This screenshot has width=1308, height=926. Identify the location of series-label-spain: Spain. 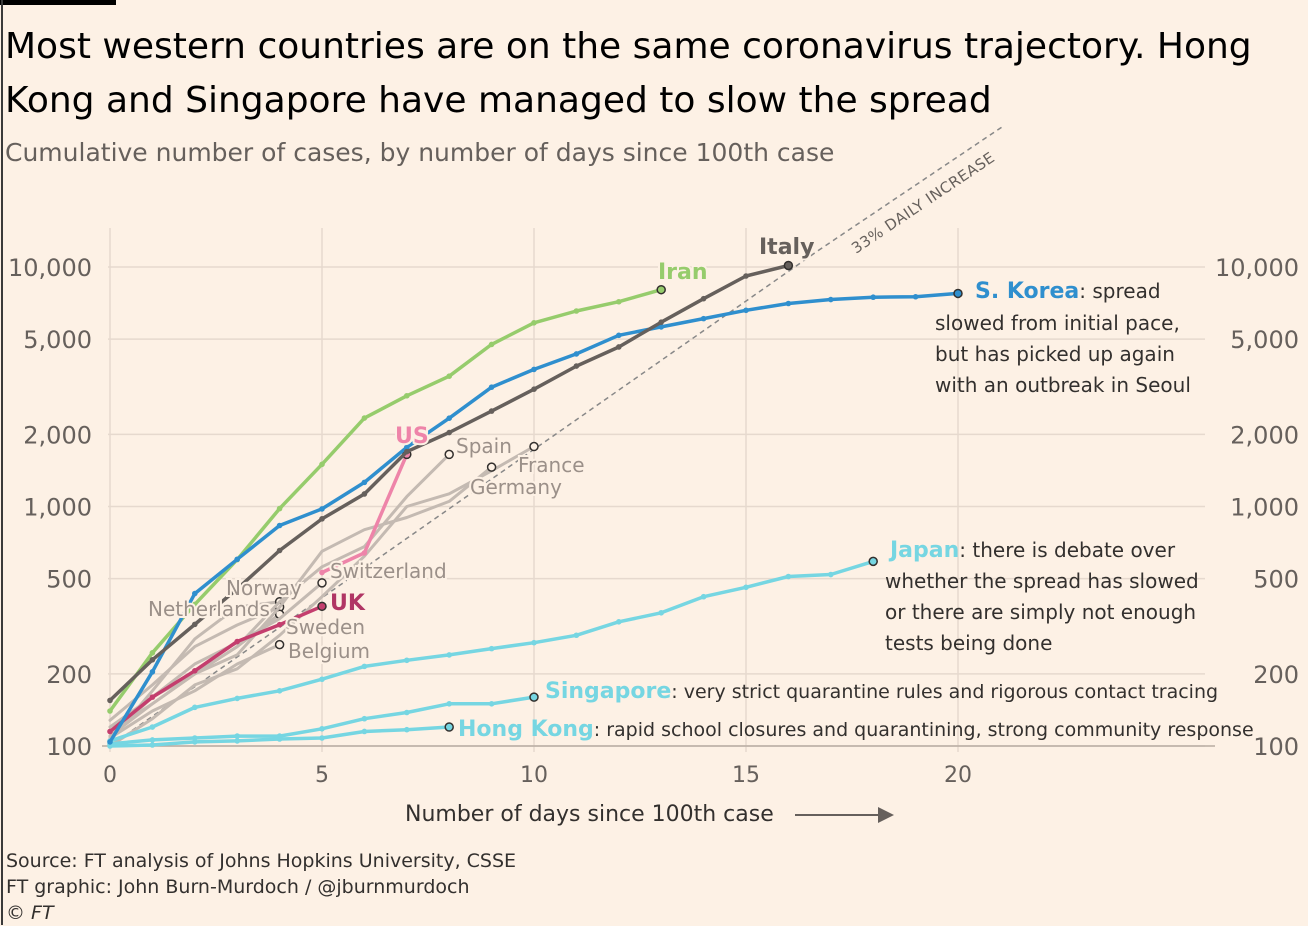
(484, 446).